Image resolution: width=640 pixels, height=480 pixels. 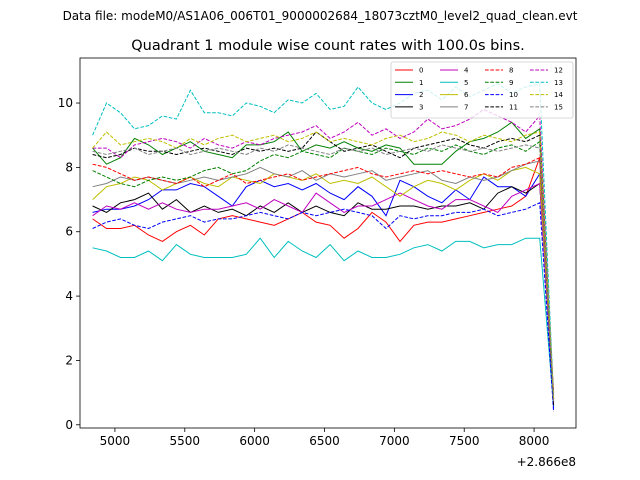 I want to click on legend-label-12: 12, so click(x=558, y=71).